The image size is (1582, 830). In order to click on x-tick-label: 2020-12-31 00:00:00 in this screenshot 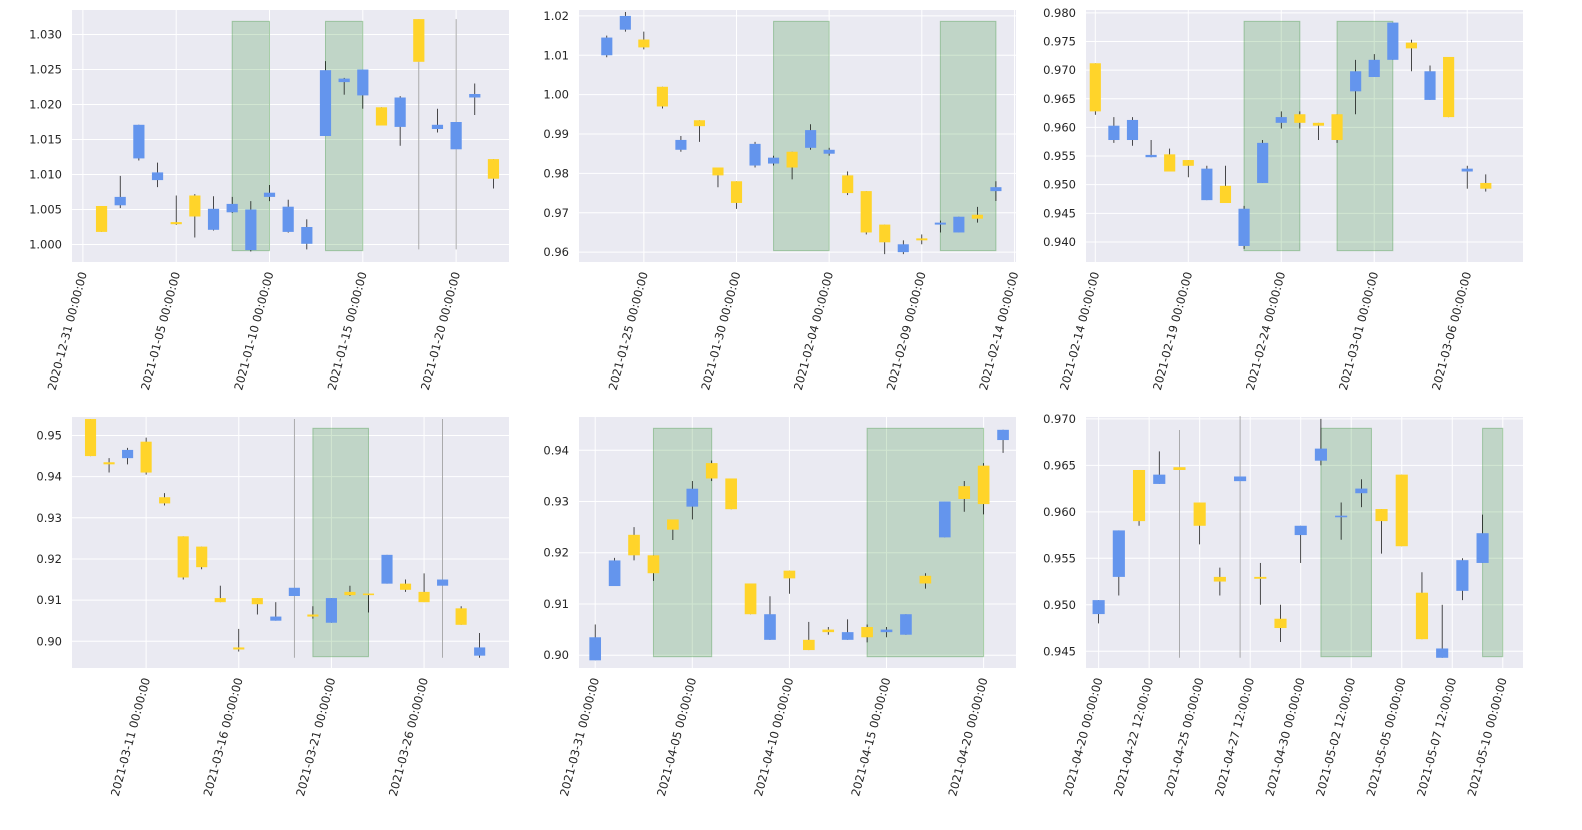, I will do `click(67, 331)`.